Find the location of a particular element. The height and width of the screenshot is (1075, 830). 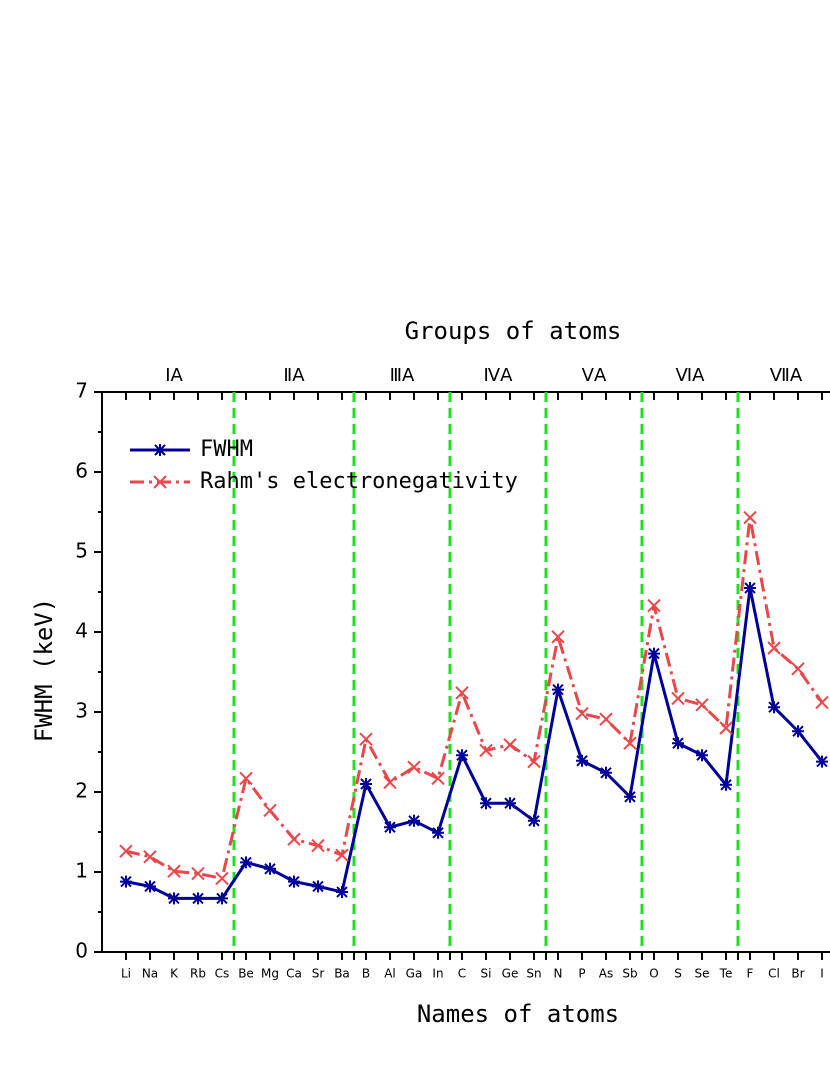

x-tick-label: Be is located at coordinates (246, 974).